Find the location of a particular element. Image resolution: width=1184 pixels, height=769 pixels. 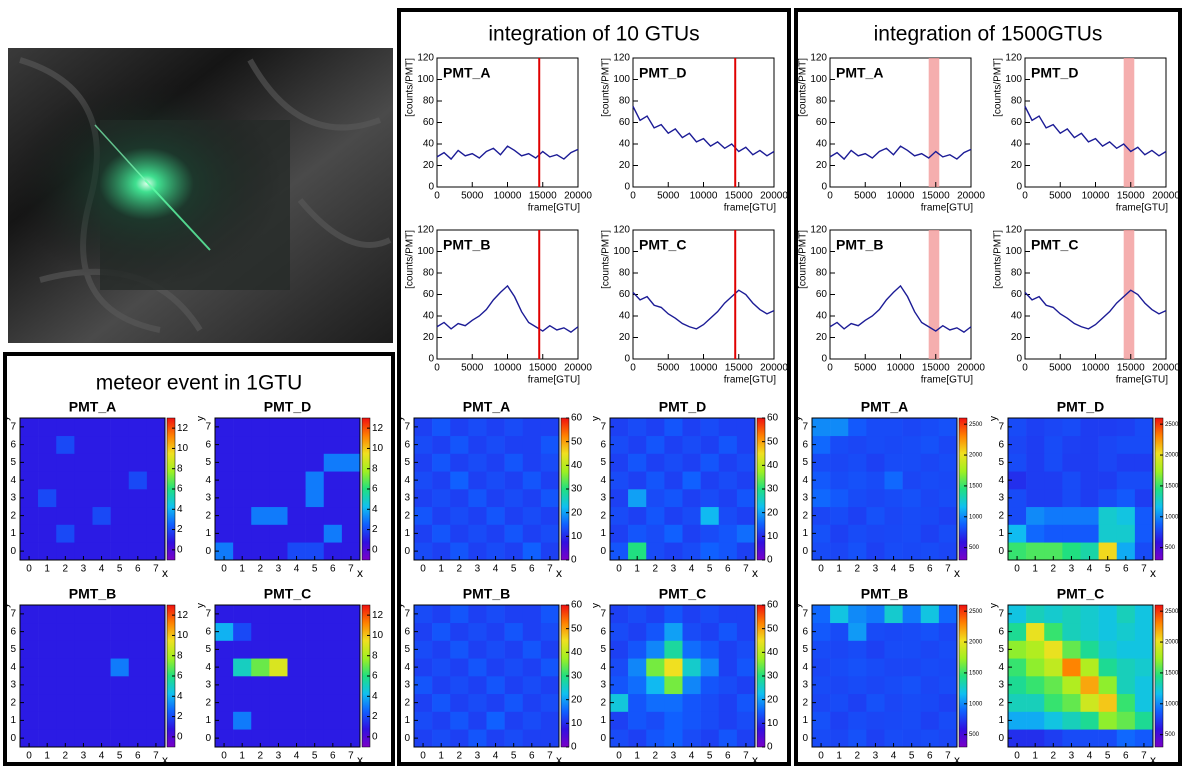

x-tick-label: 20000 is located at coordinates (578, 368).